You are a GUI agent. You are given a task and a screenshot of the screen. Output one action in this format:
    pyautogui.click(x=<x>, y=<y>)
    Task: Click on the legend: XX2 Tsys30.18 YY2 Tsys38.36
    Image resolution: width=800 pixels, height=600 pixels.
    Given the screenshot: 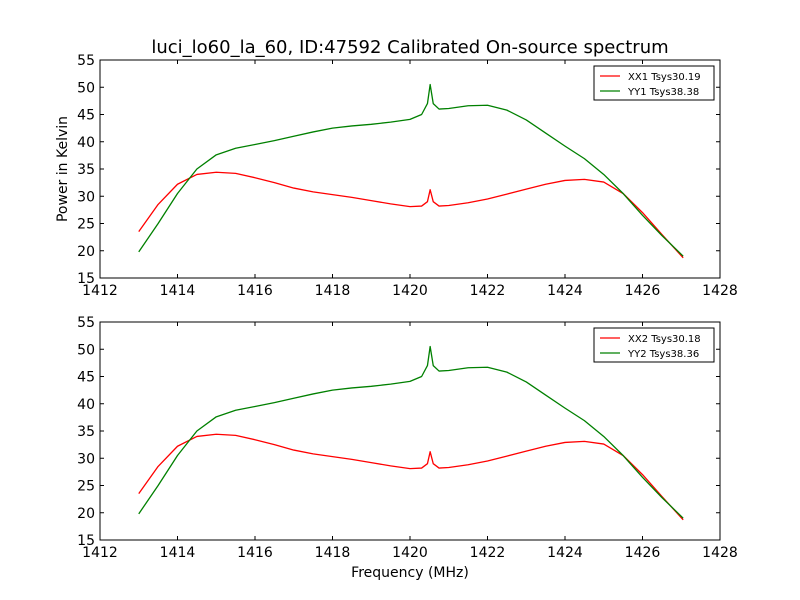 What is the action you would take?
    pyautogui.click(x=654, y=345)
    